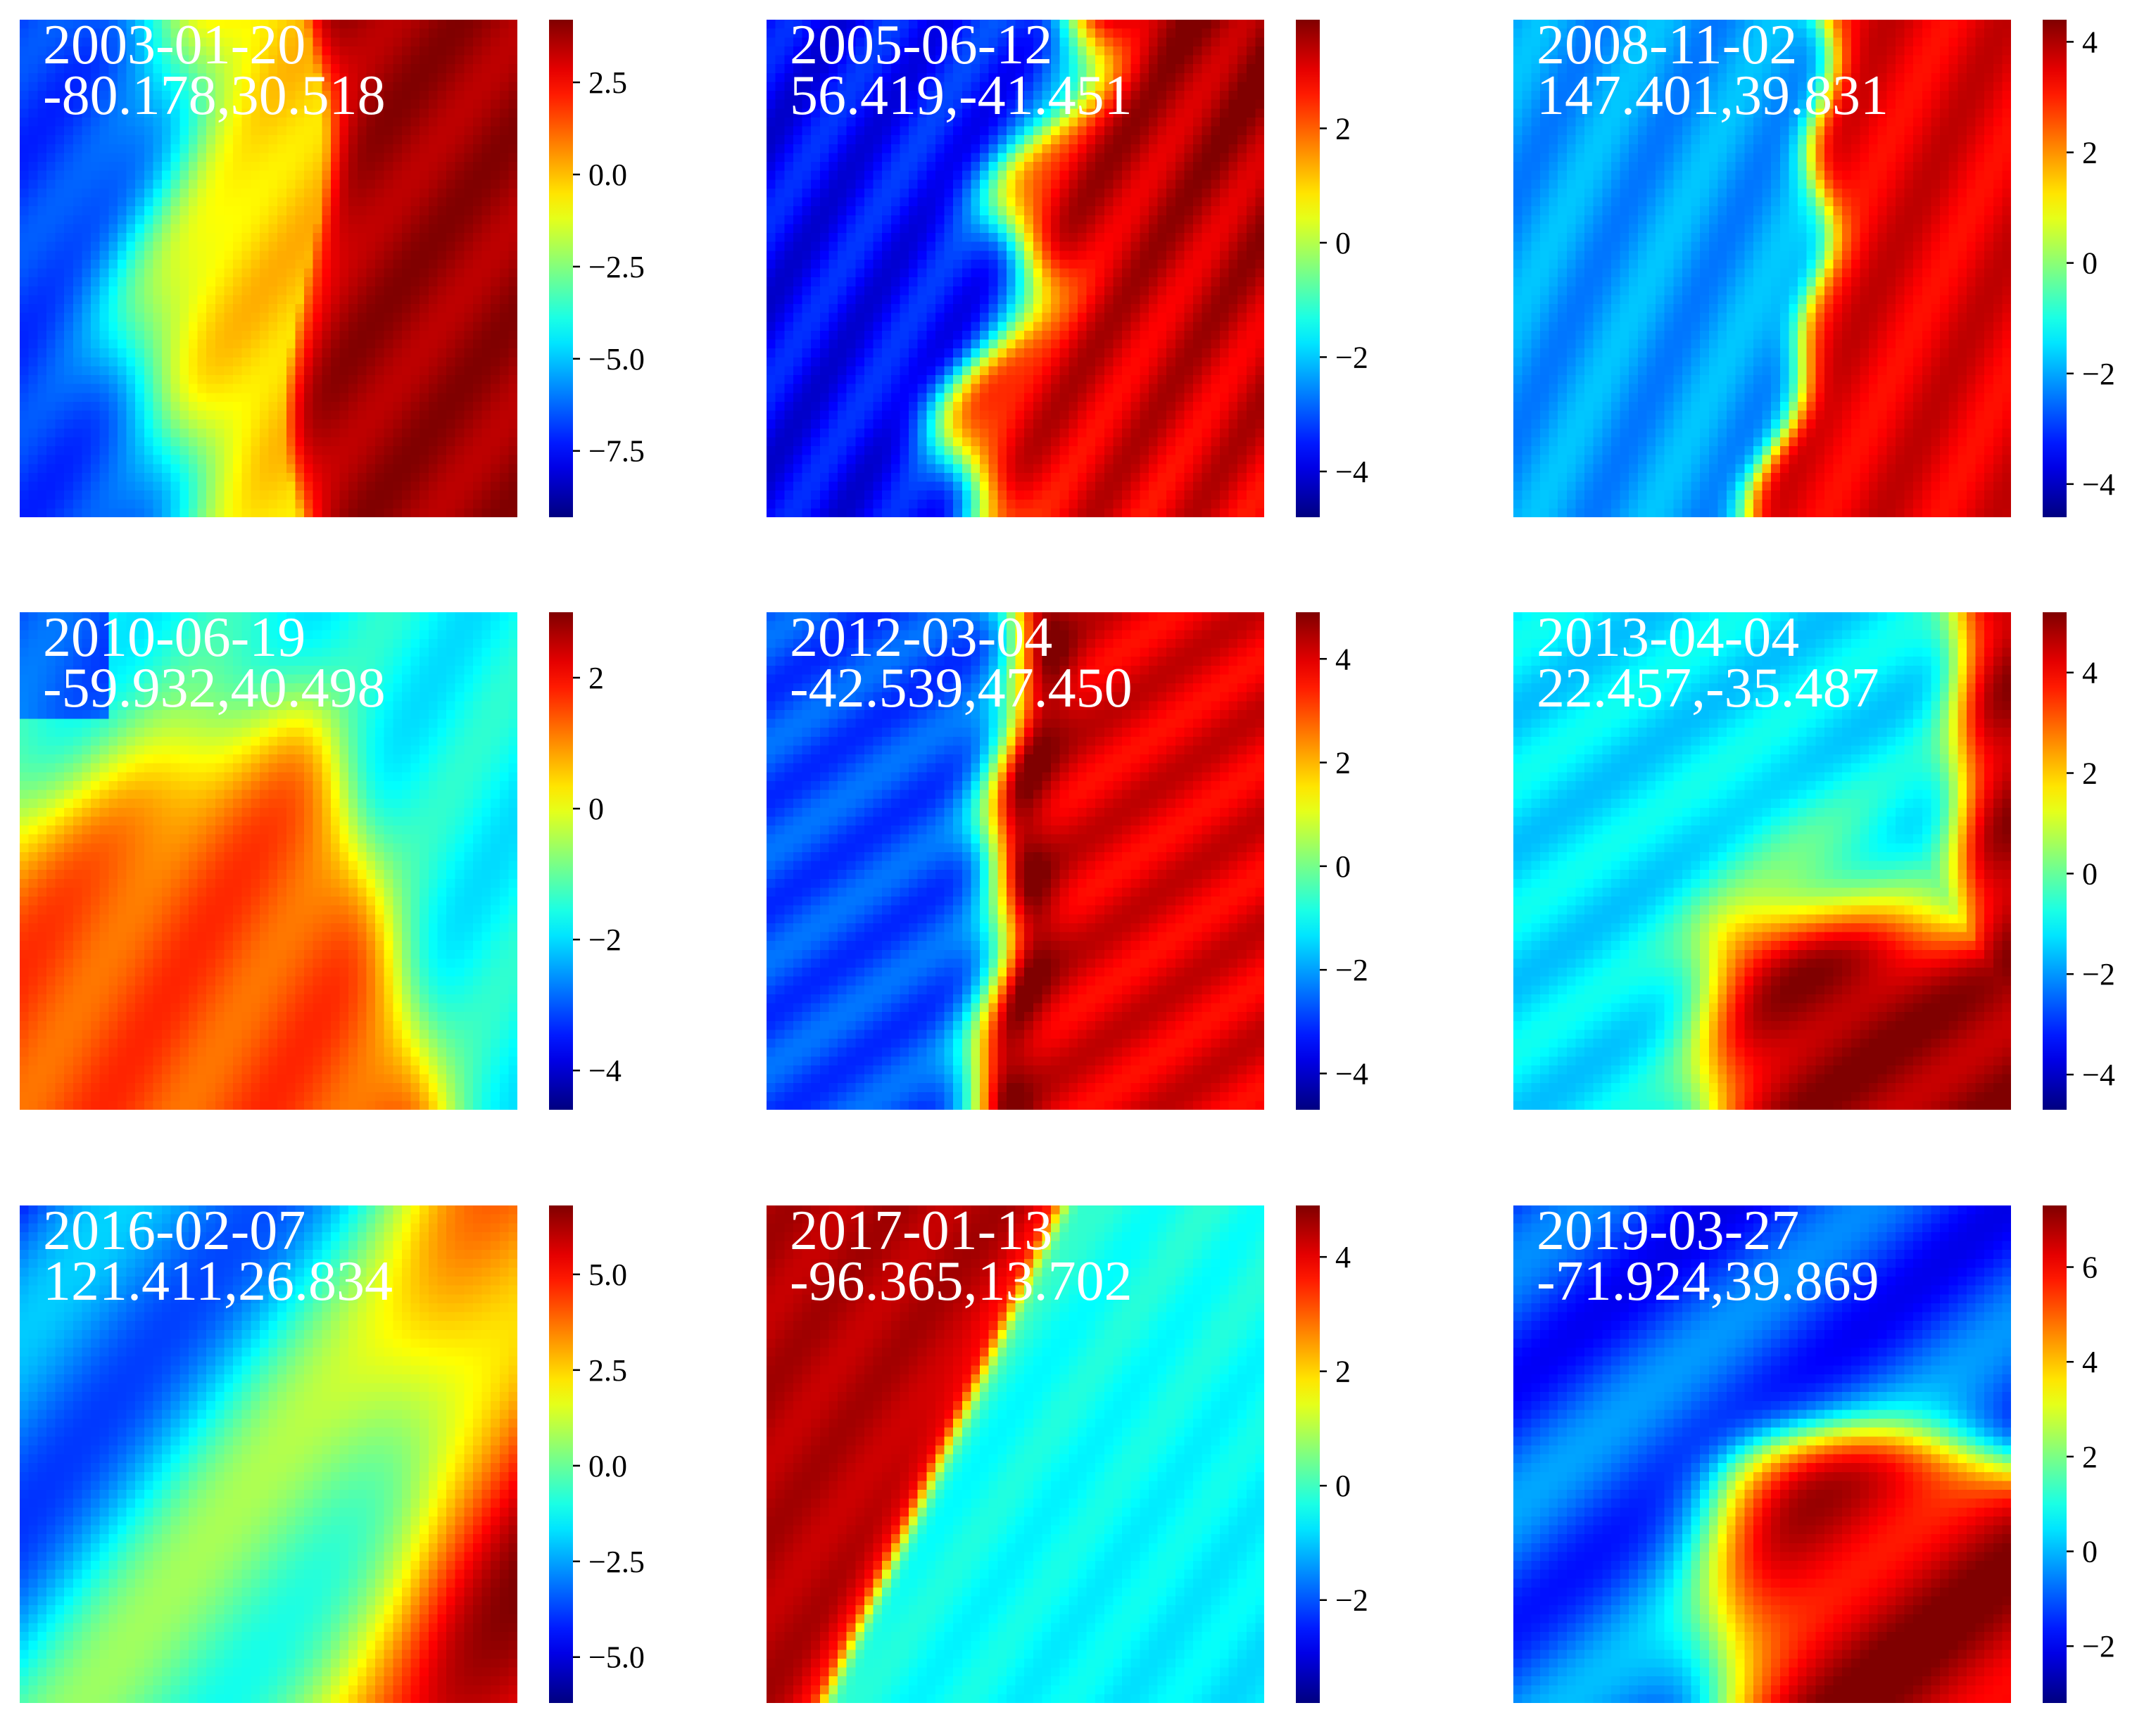 Image resolution: width=2156 pixels, height=1722 pixels. Describe the element at coordinates (2090, 1268) in the screenshot. I see `colorbar-tick-label: 6` at that location.